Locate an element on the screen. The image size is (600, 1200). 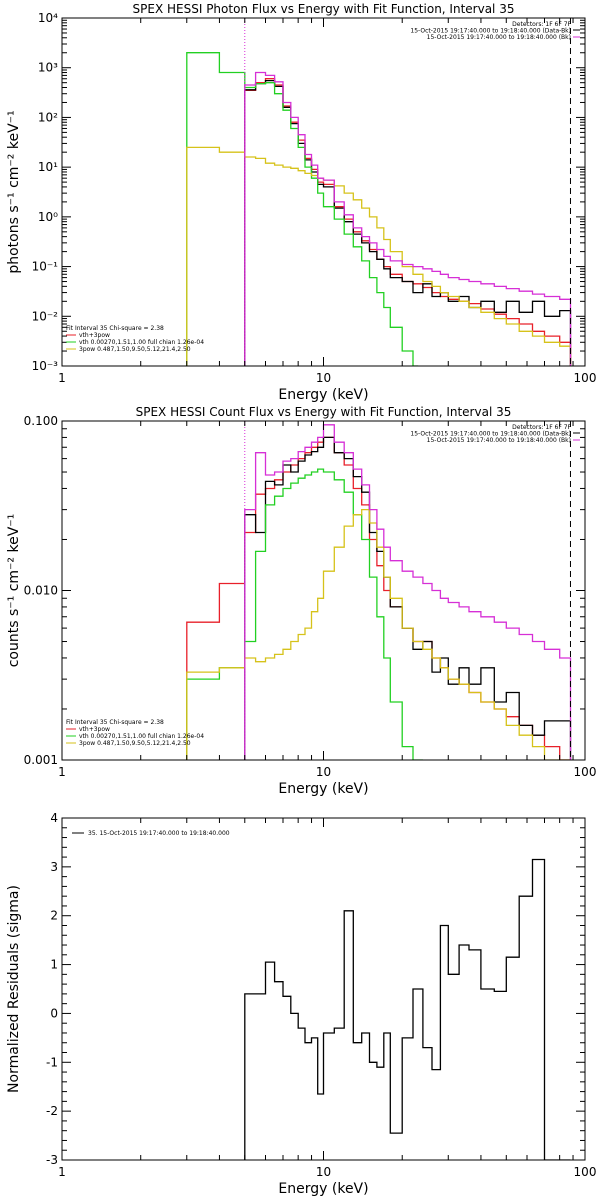
y-axis-label: Normalized Residuals (sigma) is located at coordinates (14, 989).